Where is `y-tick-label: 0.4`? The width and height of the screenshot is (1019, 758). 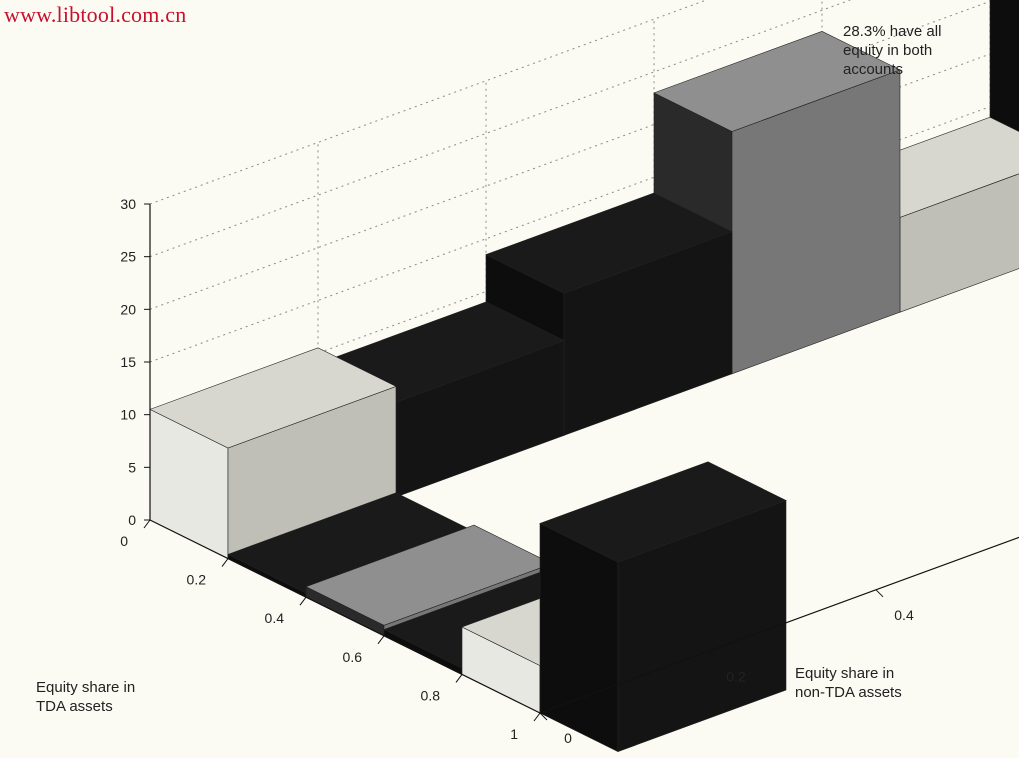 y-tick-label: 0.4 is located at coordinates (904, 615).